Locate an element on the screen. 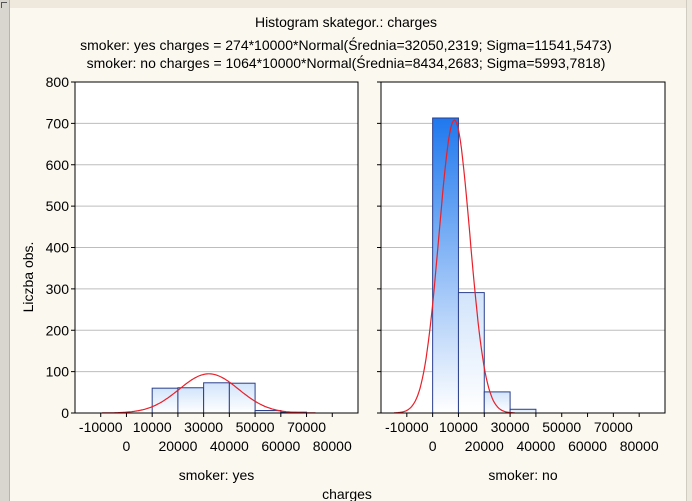 Image resolution: width=692 pixels, height=501 pixels. window-right-edge is located at coordinates (689, 250).